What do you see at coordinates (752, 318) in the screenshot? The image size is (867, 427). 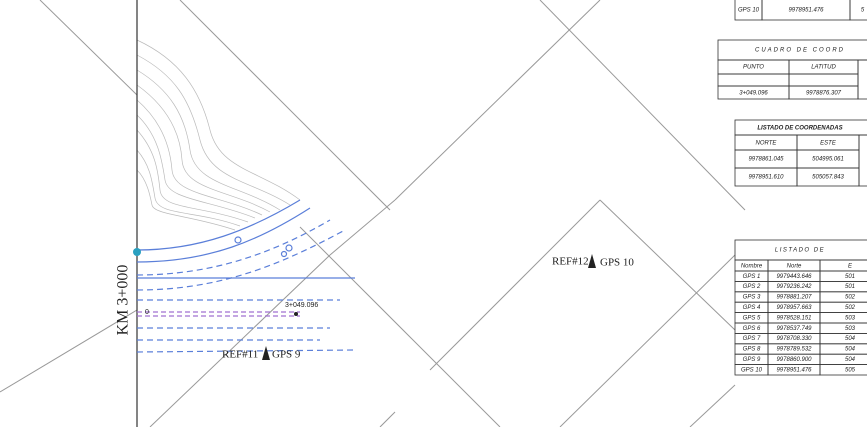 I see `table-text: GPS 5` at bounding box center [752, 318].